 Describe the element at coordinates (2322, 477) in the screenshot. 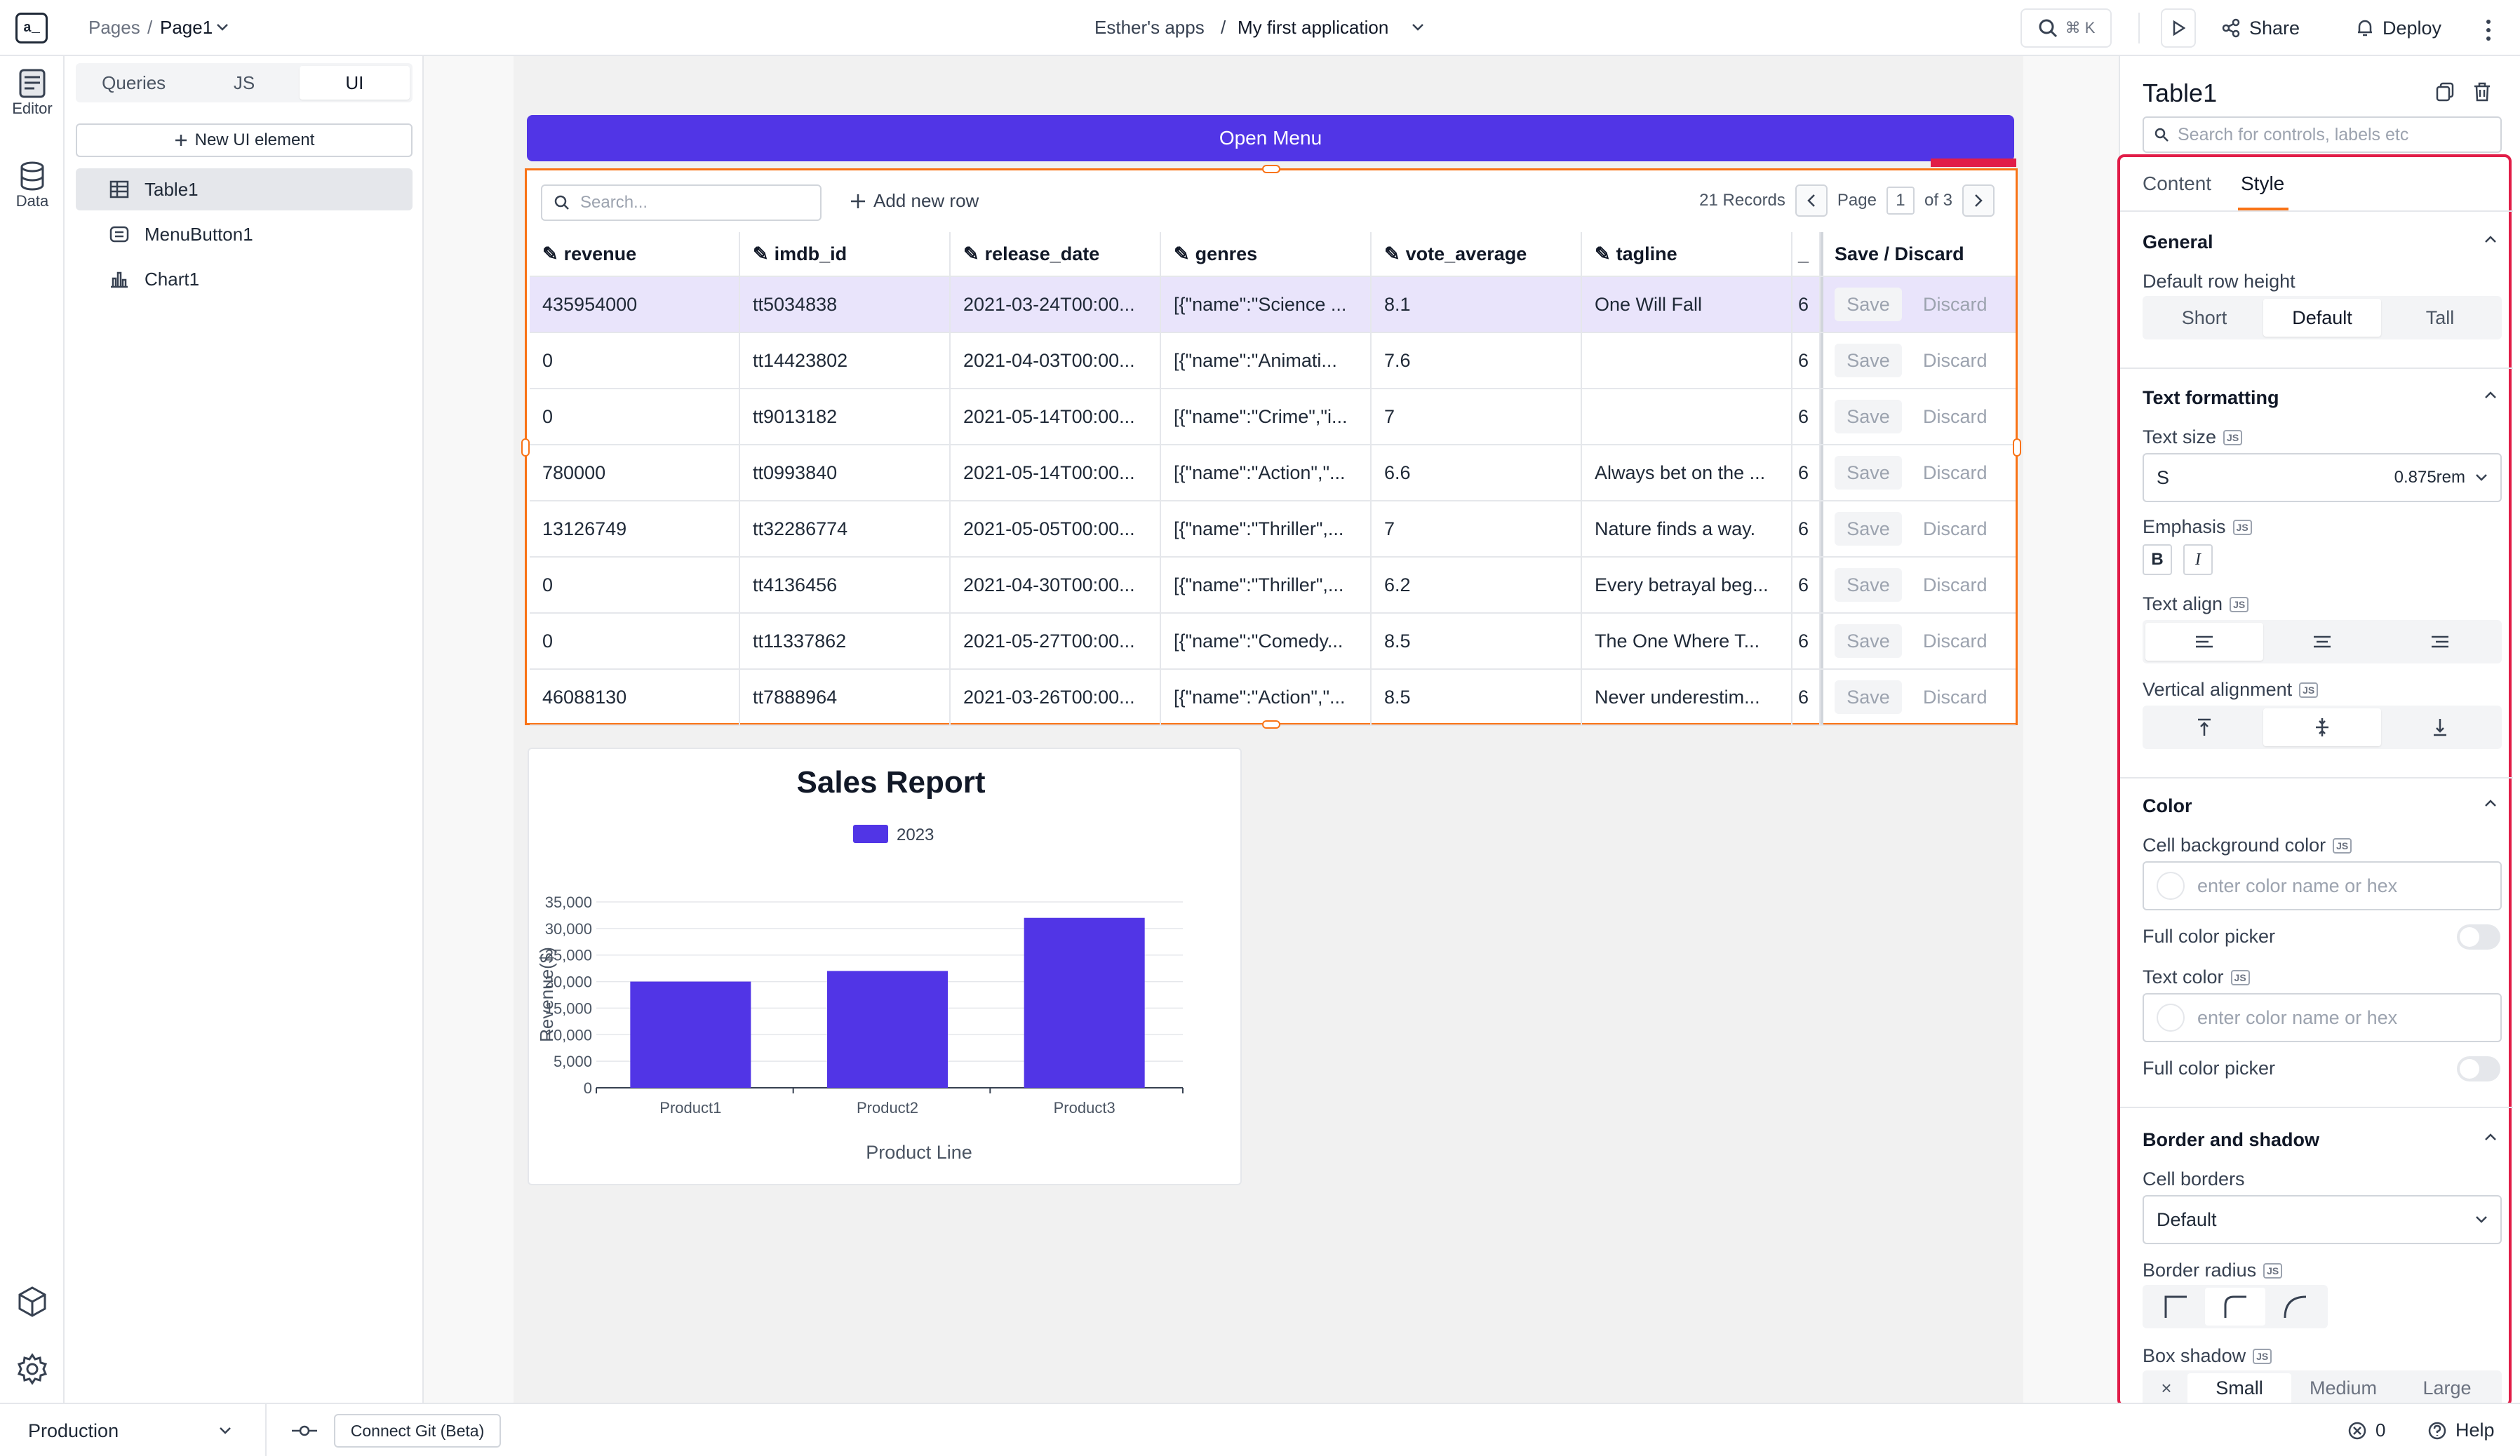

I see `text-size-select: S 0.875rem` at that location.